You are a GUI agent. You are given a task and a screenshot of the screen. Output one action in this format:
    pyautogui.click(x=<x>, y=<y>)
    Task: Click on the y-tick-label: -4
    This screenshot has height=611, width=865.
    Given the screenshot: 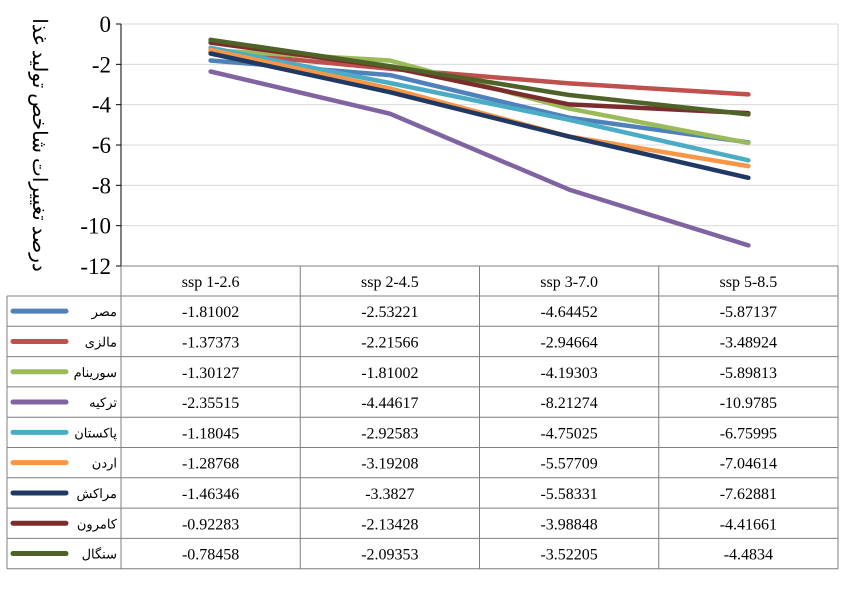 What is the action you would take?
    pyautogui.click(x=102, y=105)
    